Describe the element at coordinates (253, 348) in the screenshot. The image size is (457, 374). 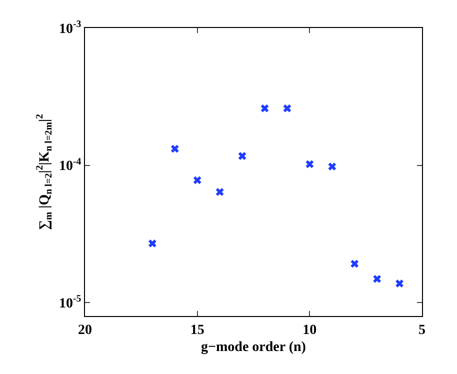
I see `x-axis-title: g−mode order (n)` at that location.